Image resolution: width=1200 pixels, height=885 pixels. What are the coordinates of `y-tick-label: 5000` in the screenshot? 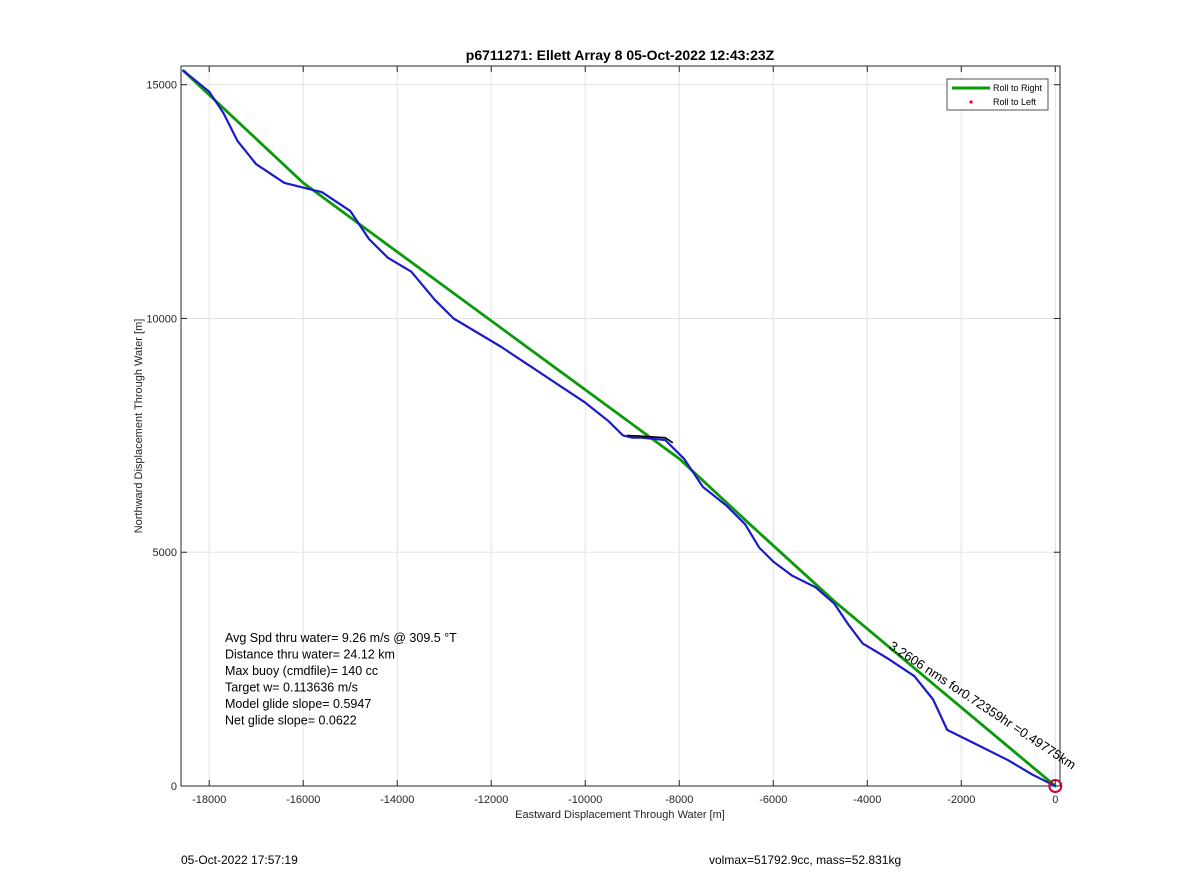 It's located at (165, 553).